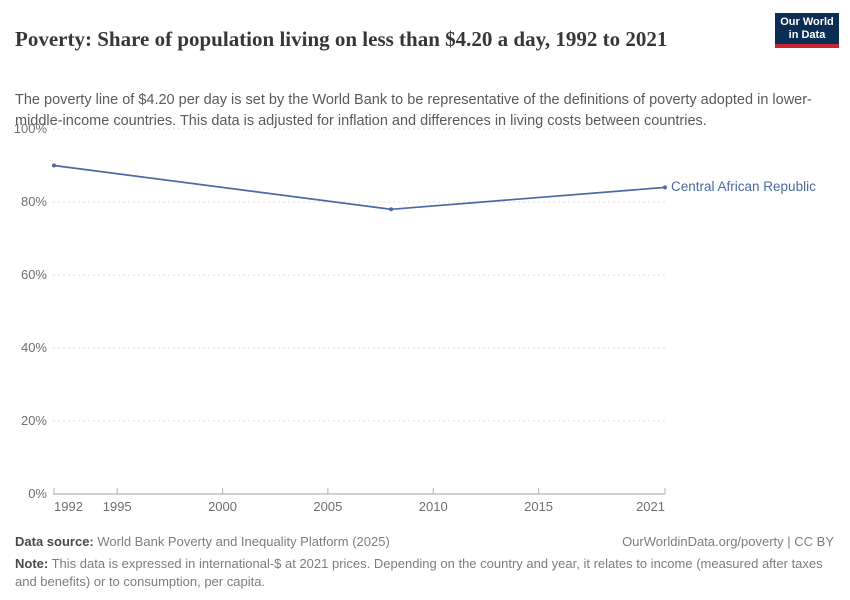 Image resolution: width=850 pixels, height=600 pixels. I want to click on y-axis-tick-label: 60%, so click(33, 274).